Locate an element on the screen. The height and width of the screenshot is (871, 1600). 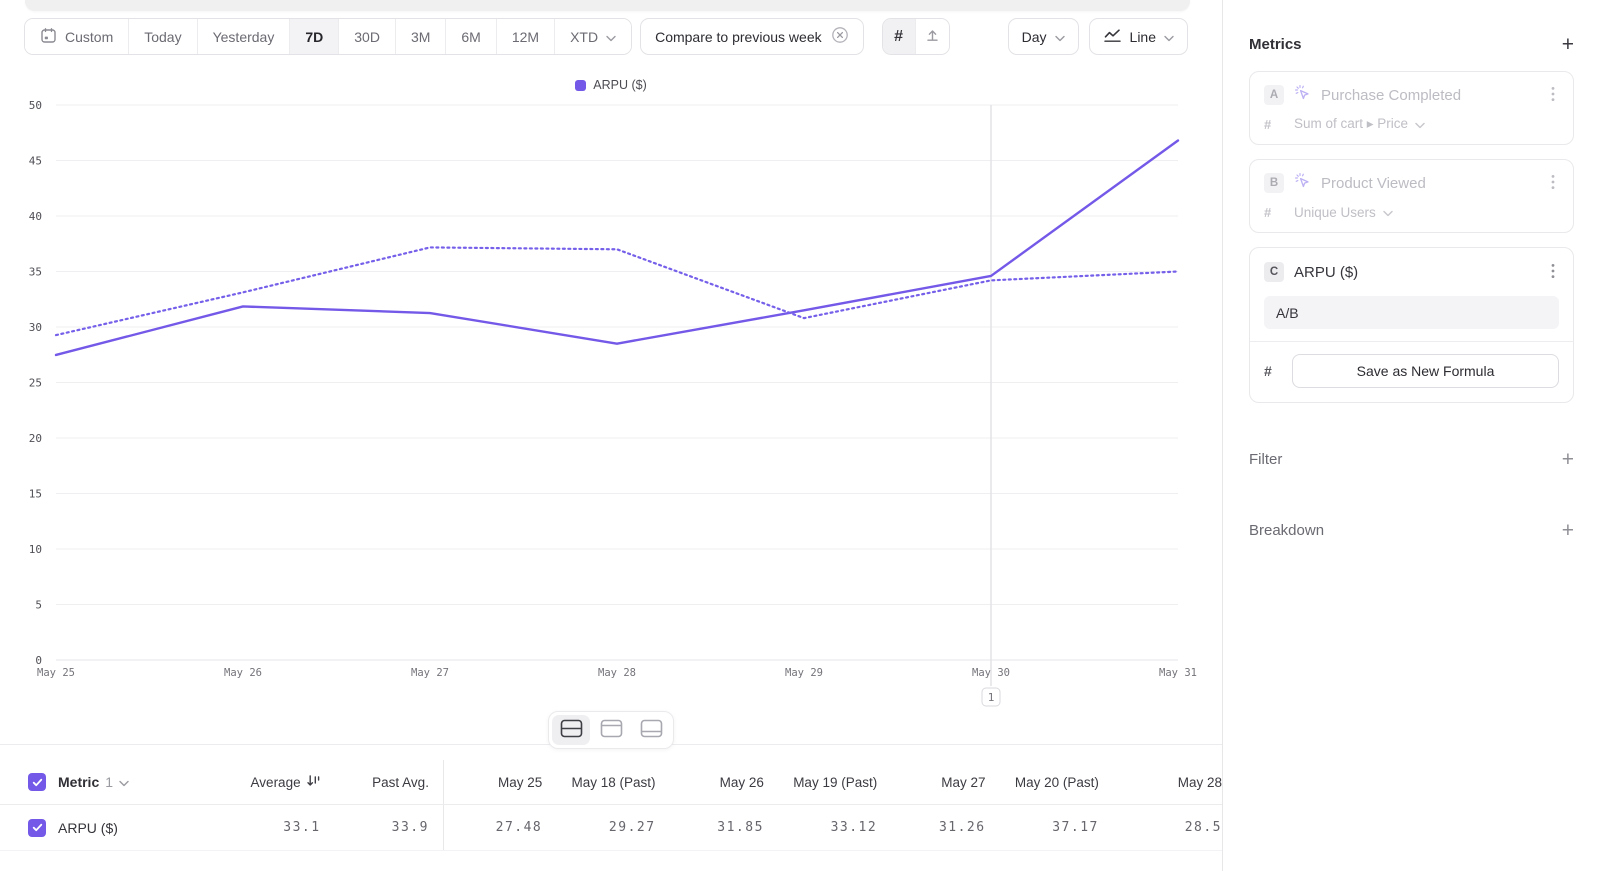
annotation-marker-icon is located at coordinates (932, 37).